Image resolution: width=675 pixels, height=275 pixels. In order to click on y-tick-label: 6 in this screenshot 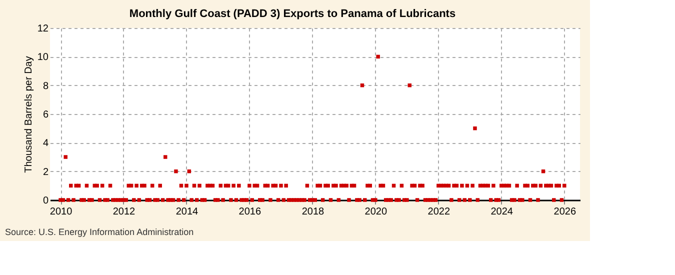, I will do `click(45, 115)`.